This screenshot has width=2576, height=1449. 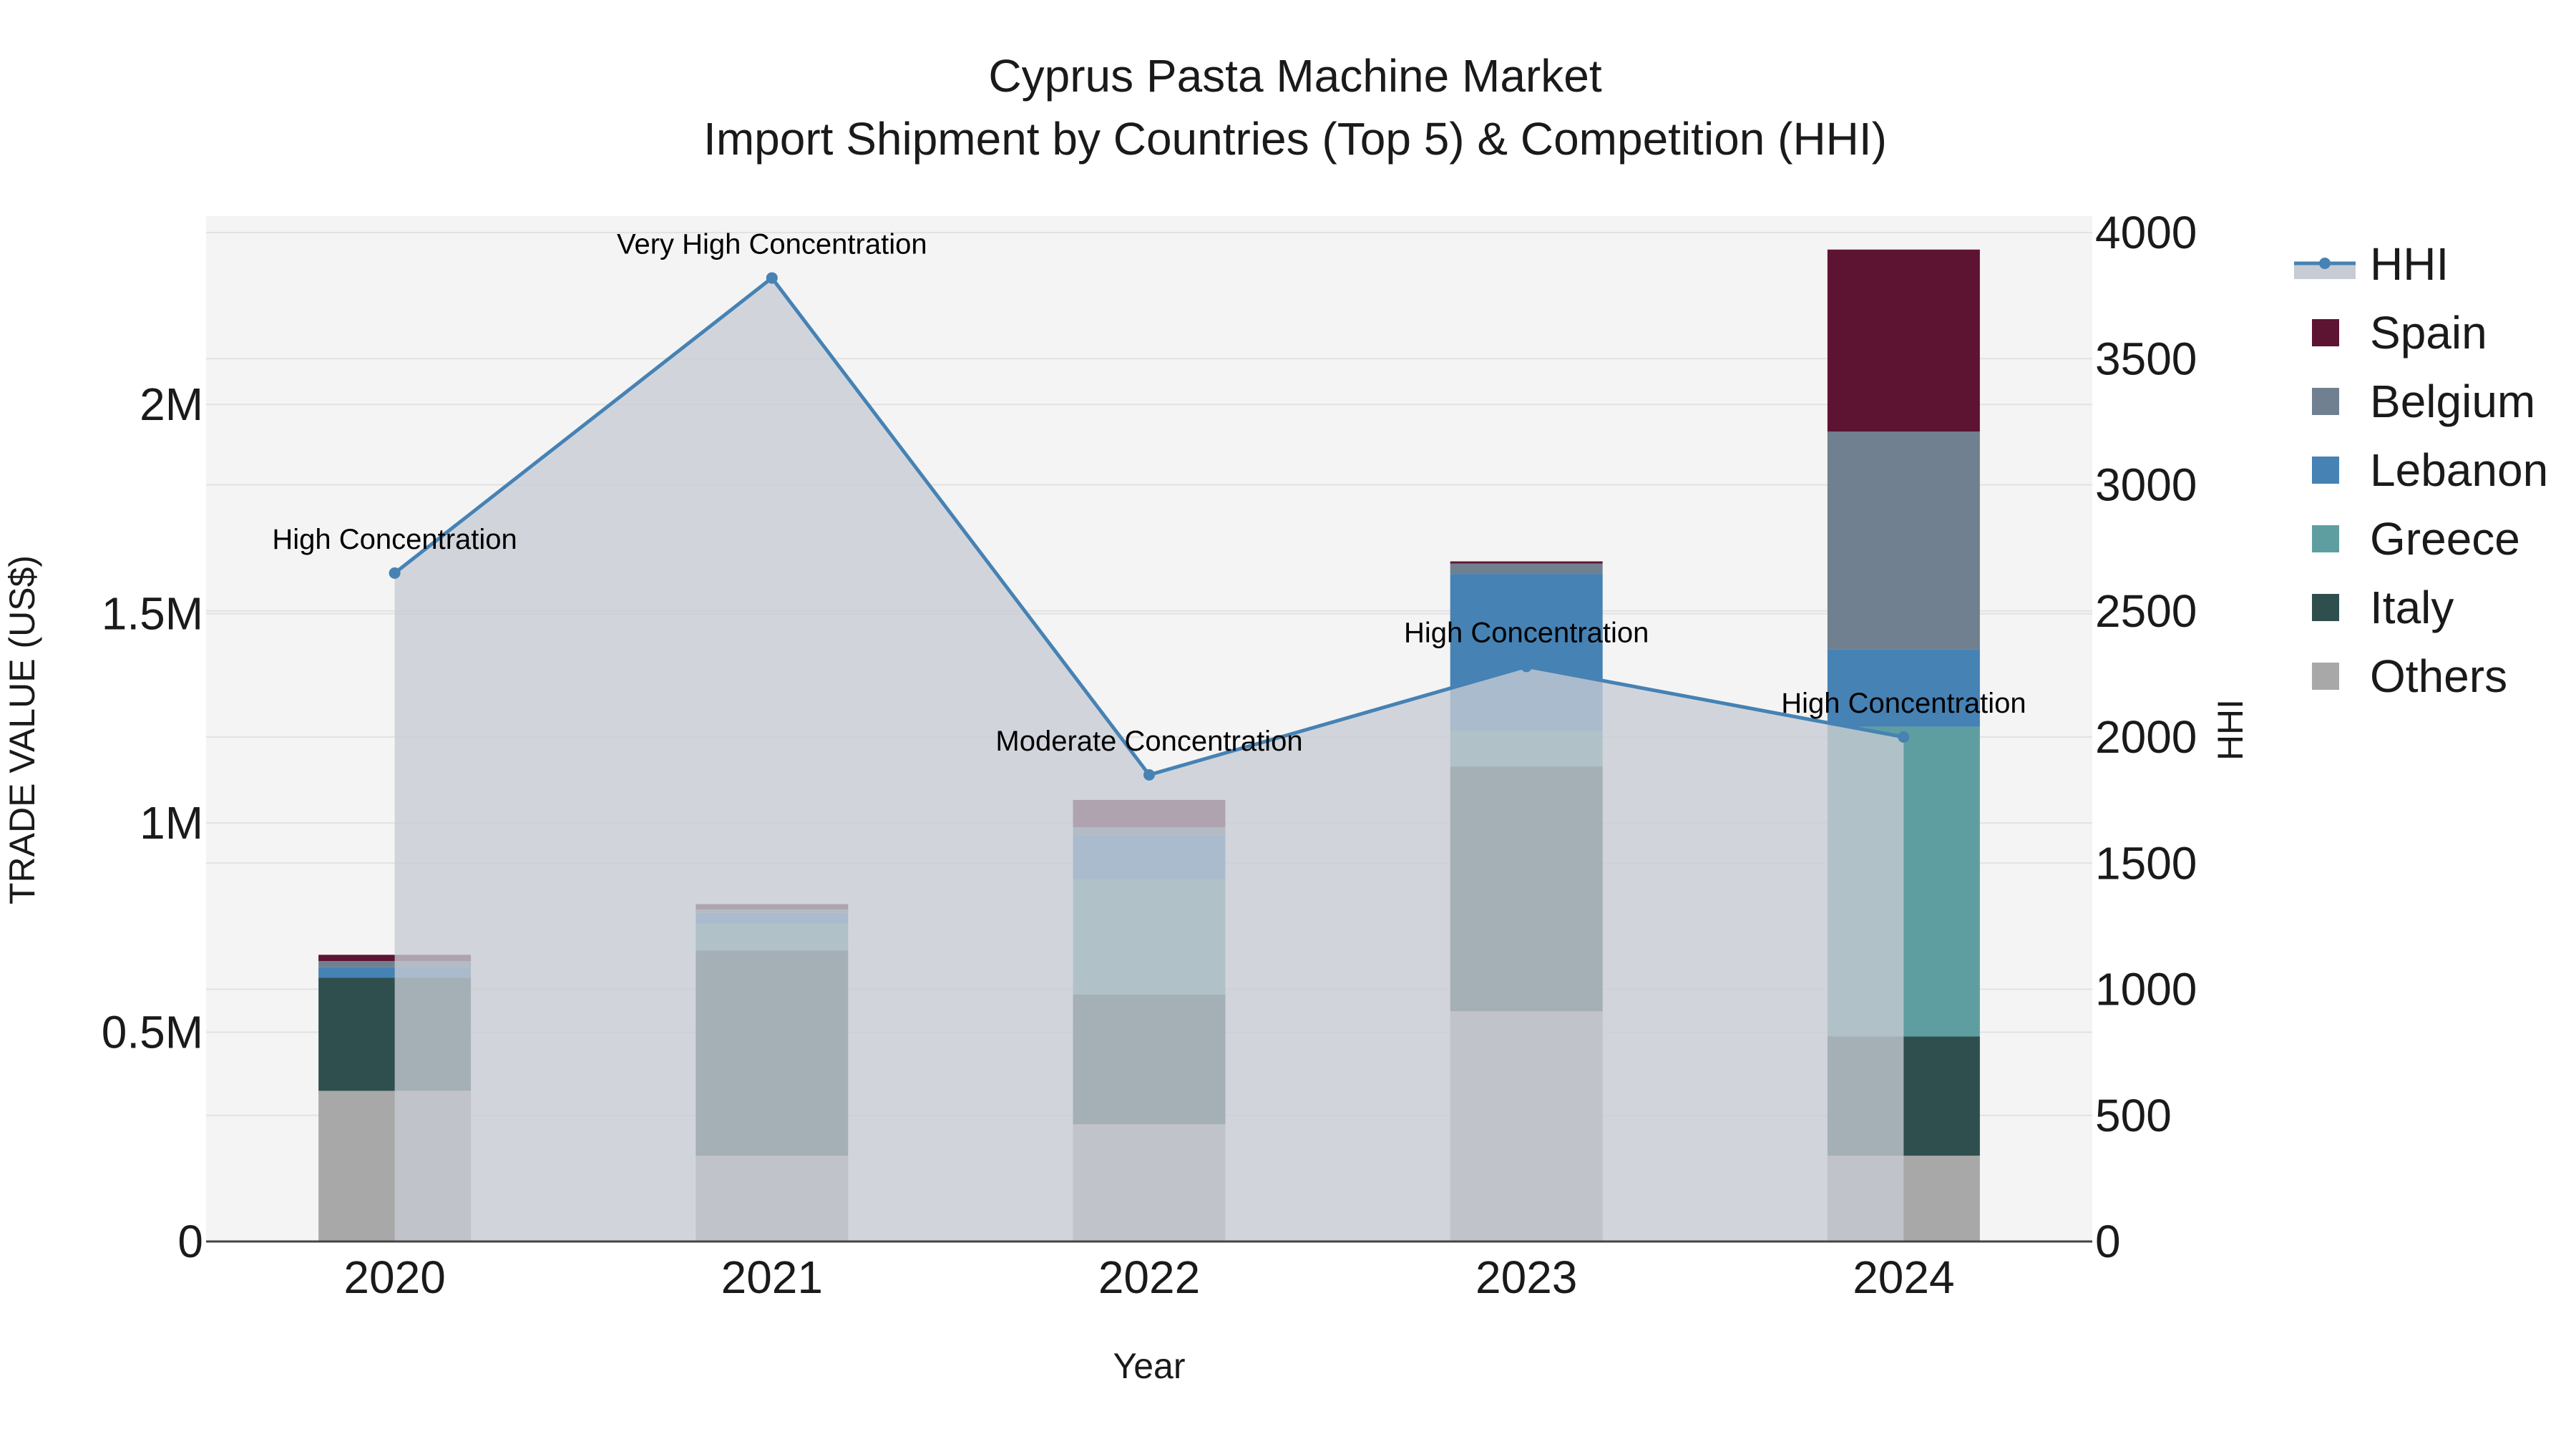 What do you see at coordinates (2409, 264) in the screenshot?
I see `legend-label-hhi: HHI` at bounding box center [2409, 264].